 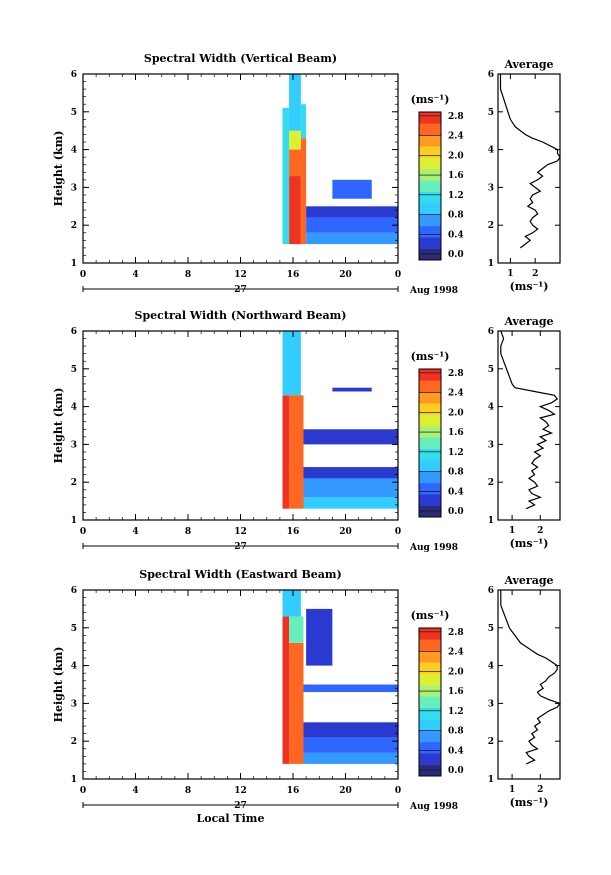 What do you see at coordinates (491, 629) in the screenshot?
I see `profile-y-tick-label: 5` at bounding box center [491, 629].